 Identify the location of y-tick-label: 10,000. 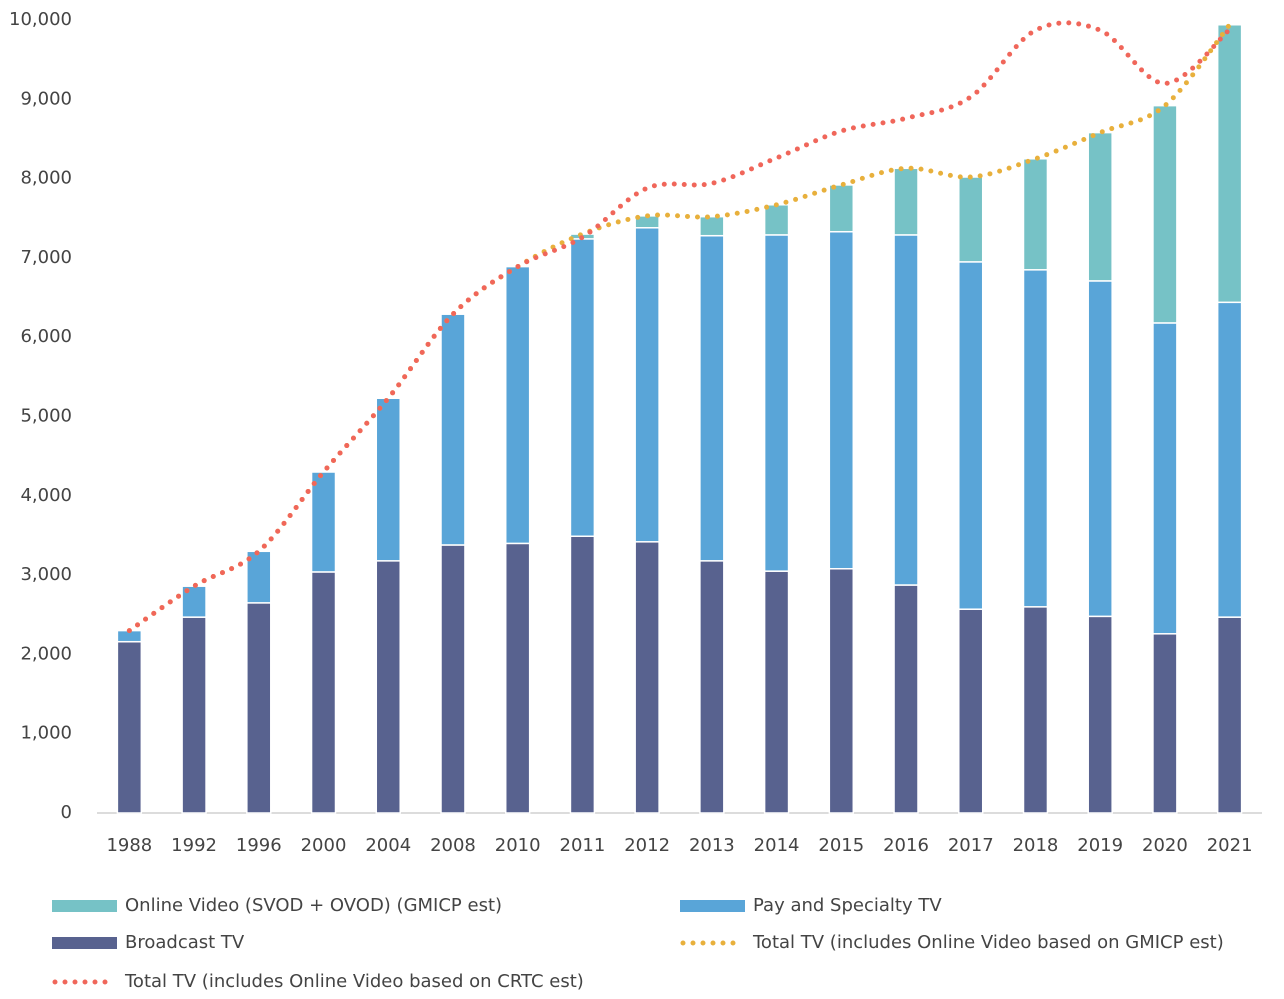
(40, 19).